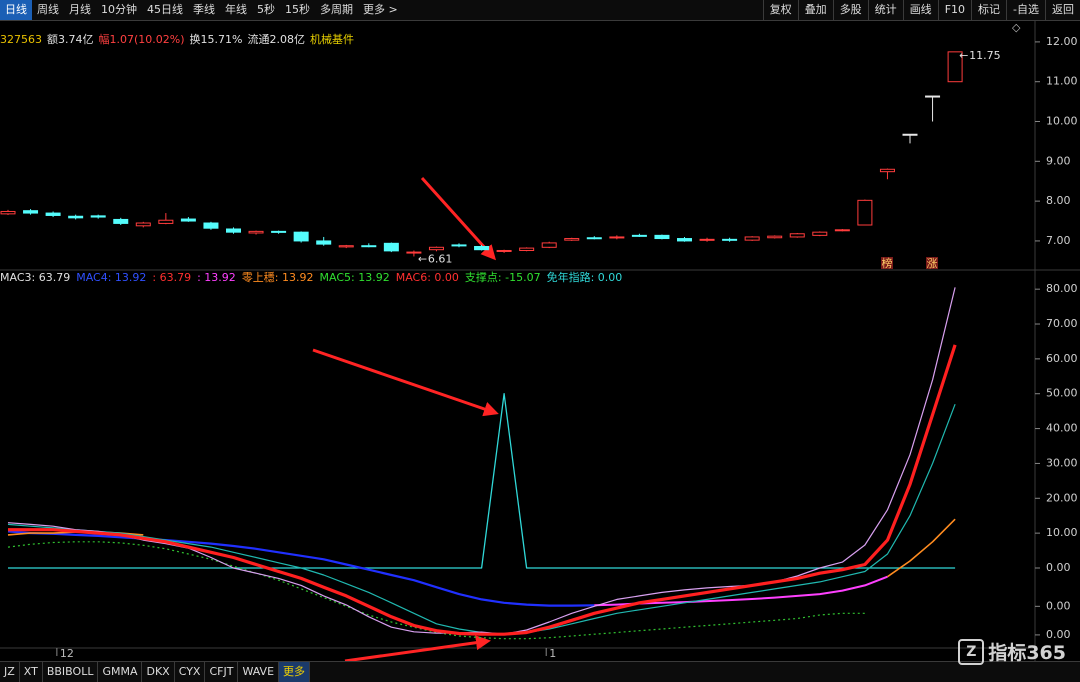 Image resolution: width=1080 pixels, height=682 pixels. Describe the element at coordinates (1025, 10) in the screenshot. I see `tool-button: -自选` at that location.